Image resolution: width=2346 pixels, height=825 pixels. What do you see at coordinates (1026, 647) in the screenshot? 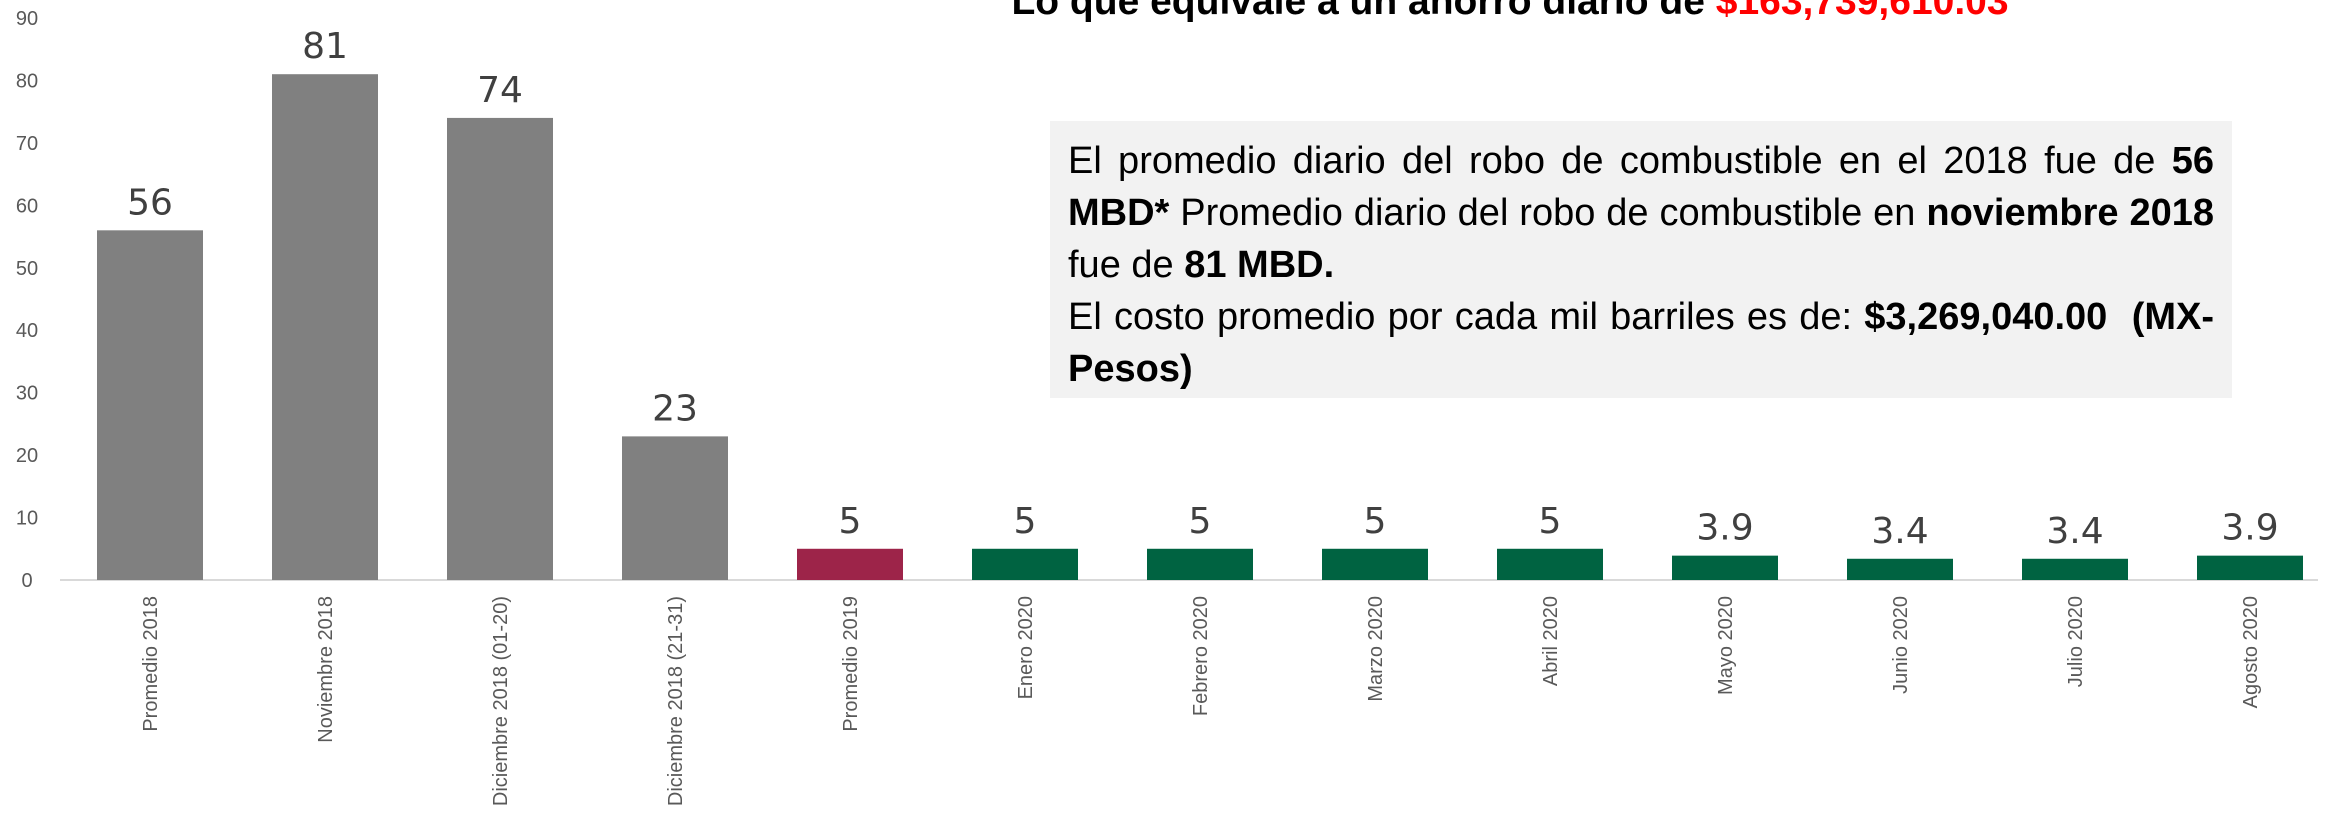
I see `x-tick-label: Enero 2020` at bounding box center [1026, 647].